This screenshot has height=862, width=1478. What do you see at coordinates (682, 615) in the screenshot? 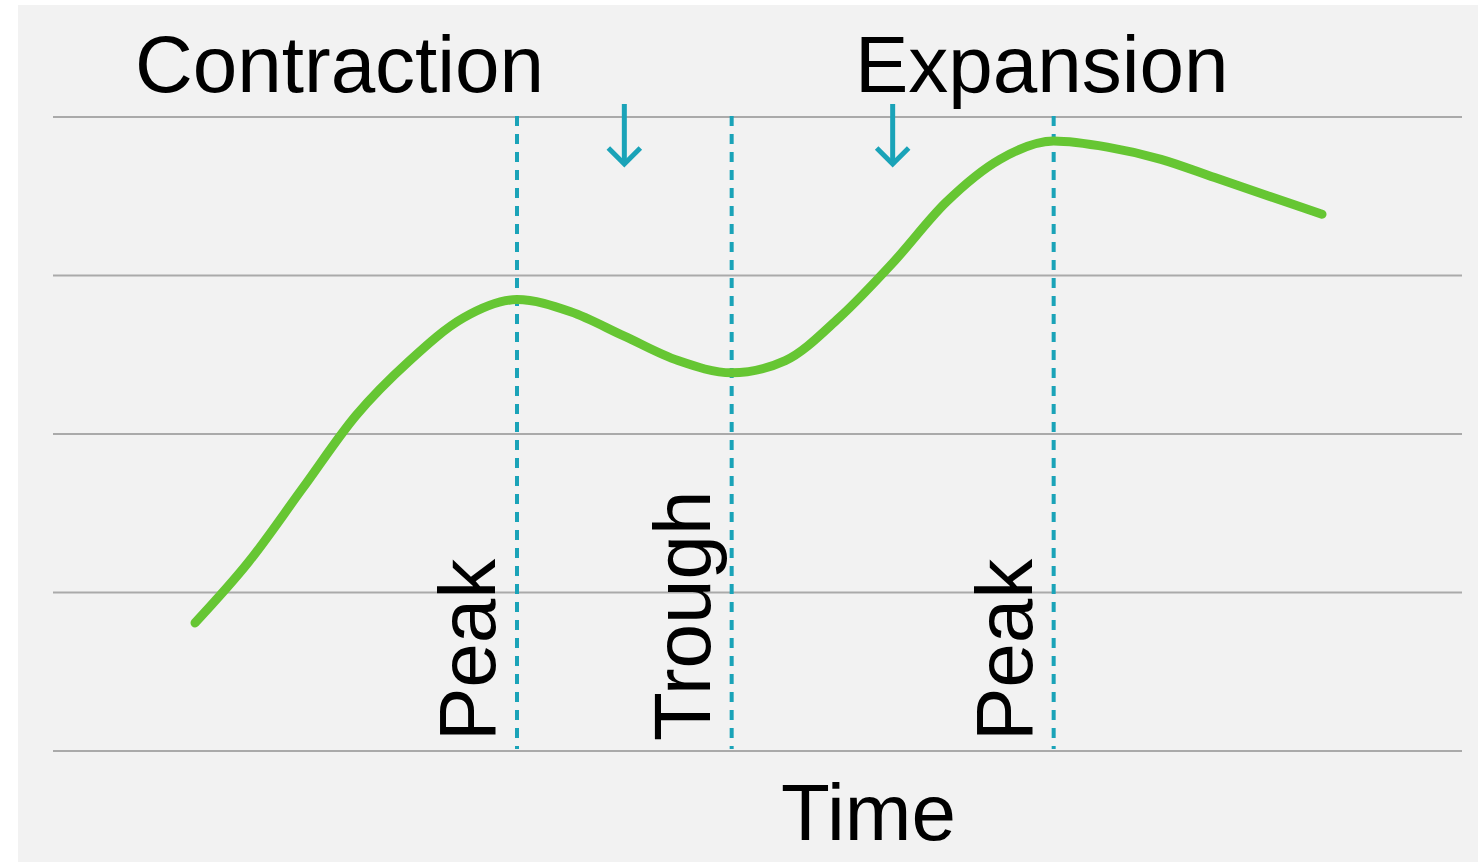
I see `annotation: Trough` at bounding box center [682, 615].